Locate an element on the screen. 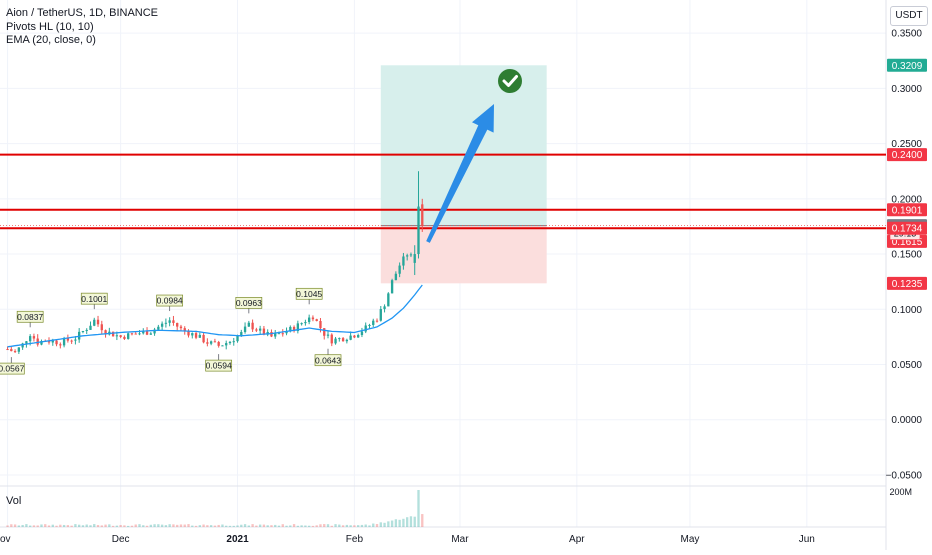 This screenshot has height=555, width=932. pivot-label: 0.0594 is located at coordinates (219, 366).